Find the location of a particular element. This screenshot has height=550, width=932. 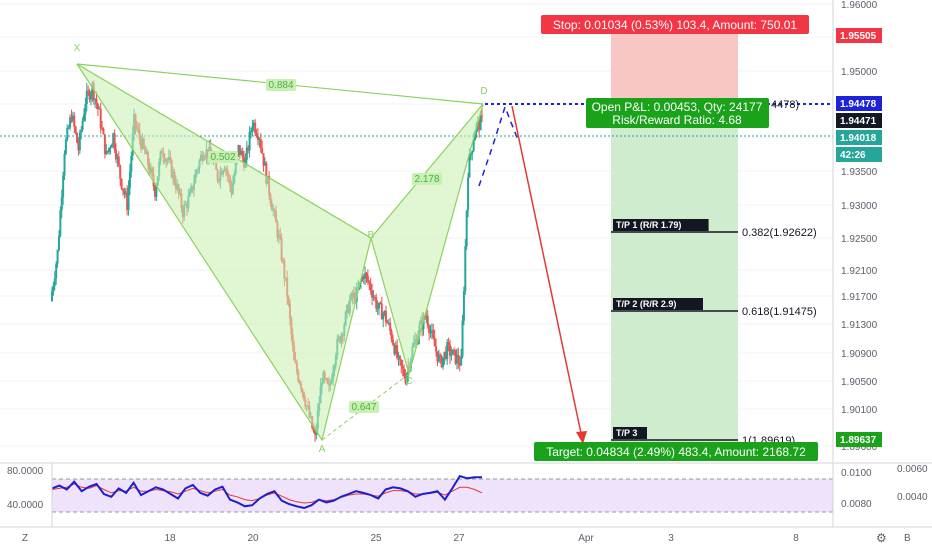

pattern-ratio-label: 0.884 is located at coordinates (280, 85).